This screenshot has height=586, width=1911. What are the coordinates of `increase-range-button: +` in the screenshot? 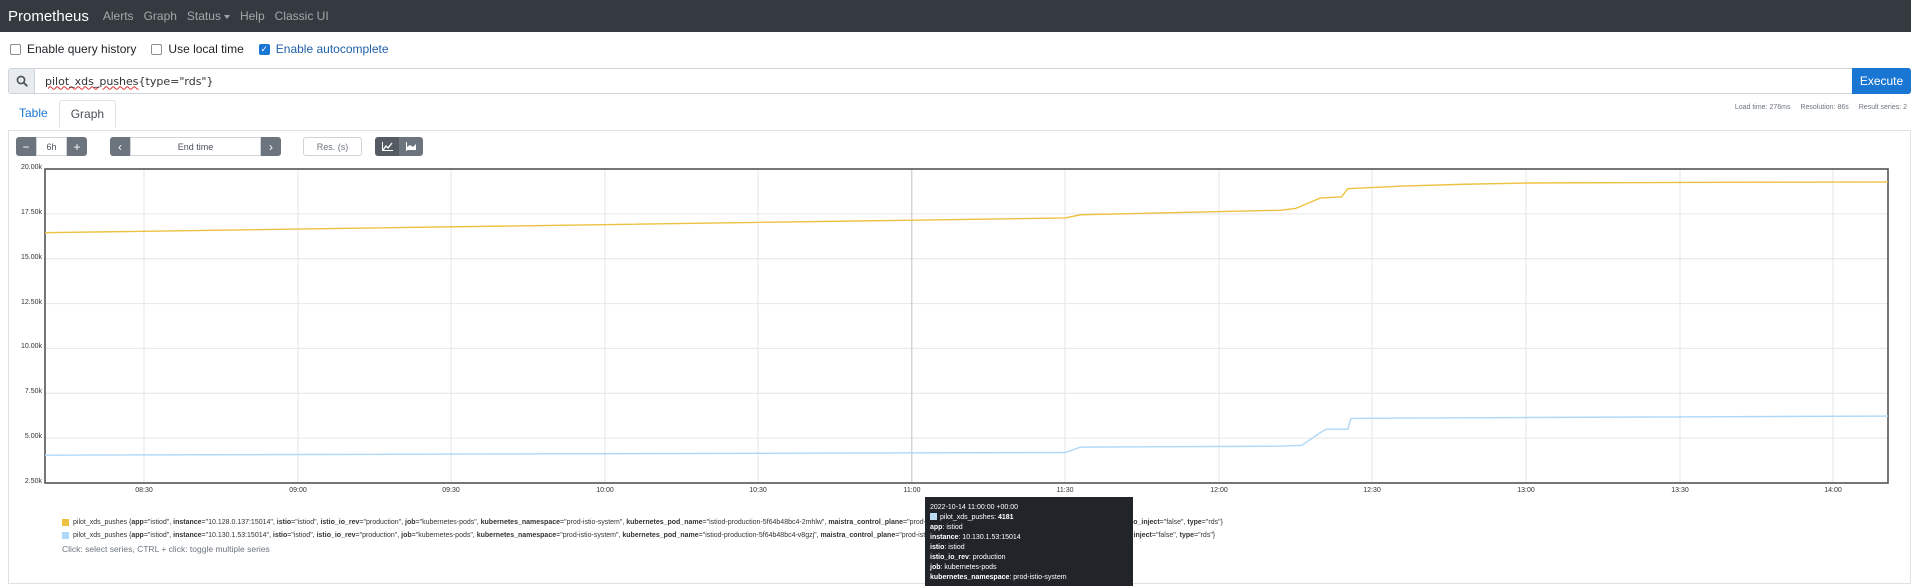 It's located at (77, 146).